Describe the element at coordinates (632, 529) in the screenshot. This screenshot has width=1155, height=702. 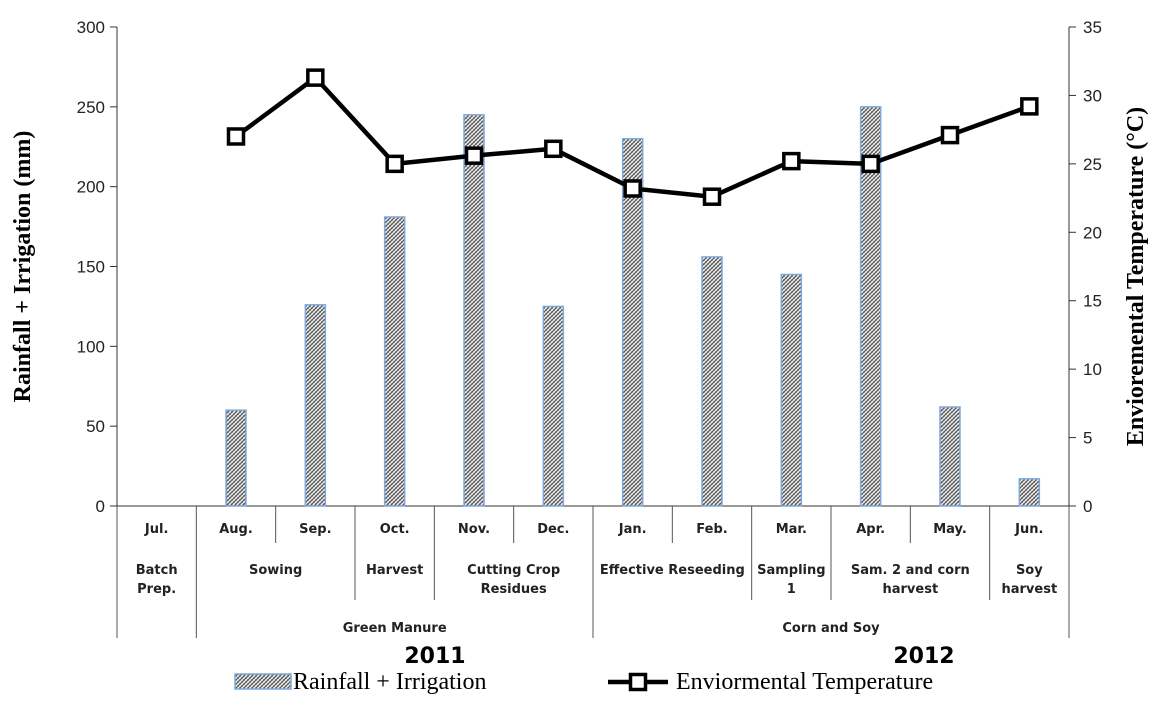
I see `month-label: Jan.` at that location.